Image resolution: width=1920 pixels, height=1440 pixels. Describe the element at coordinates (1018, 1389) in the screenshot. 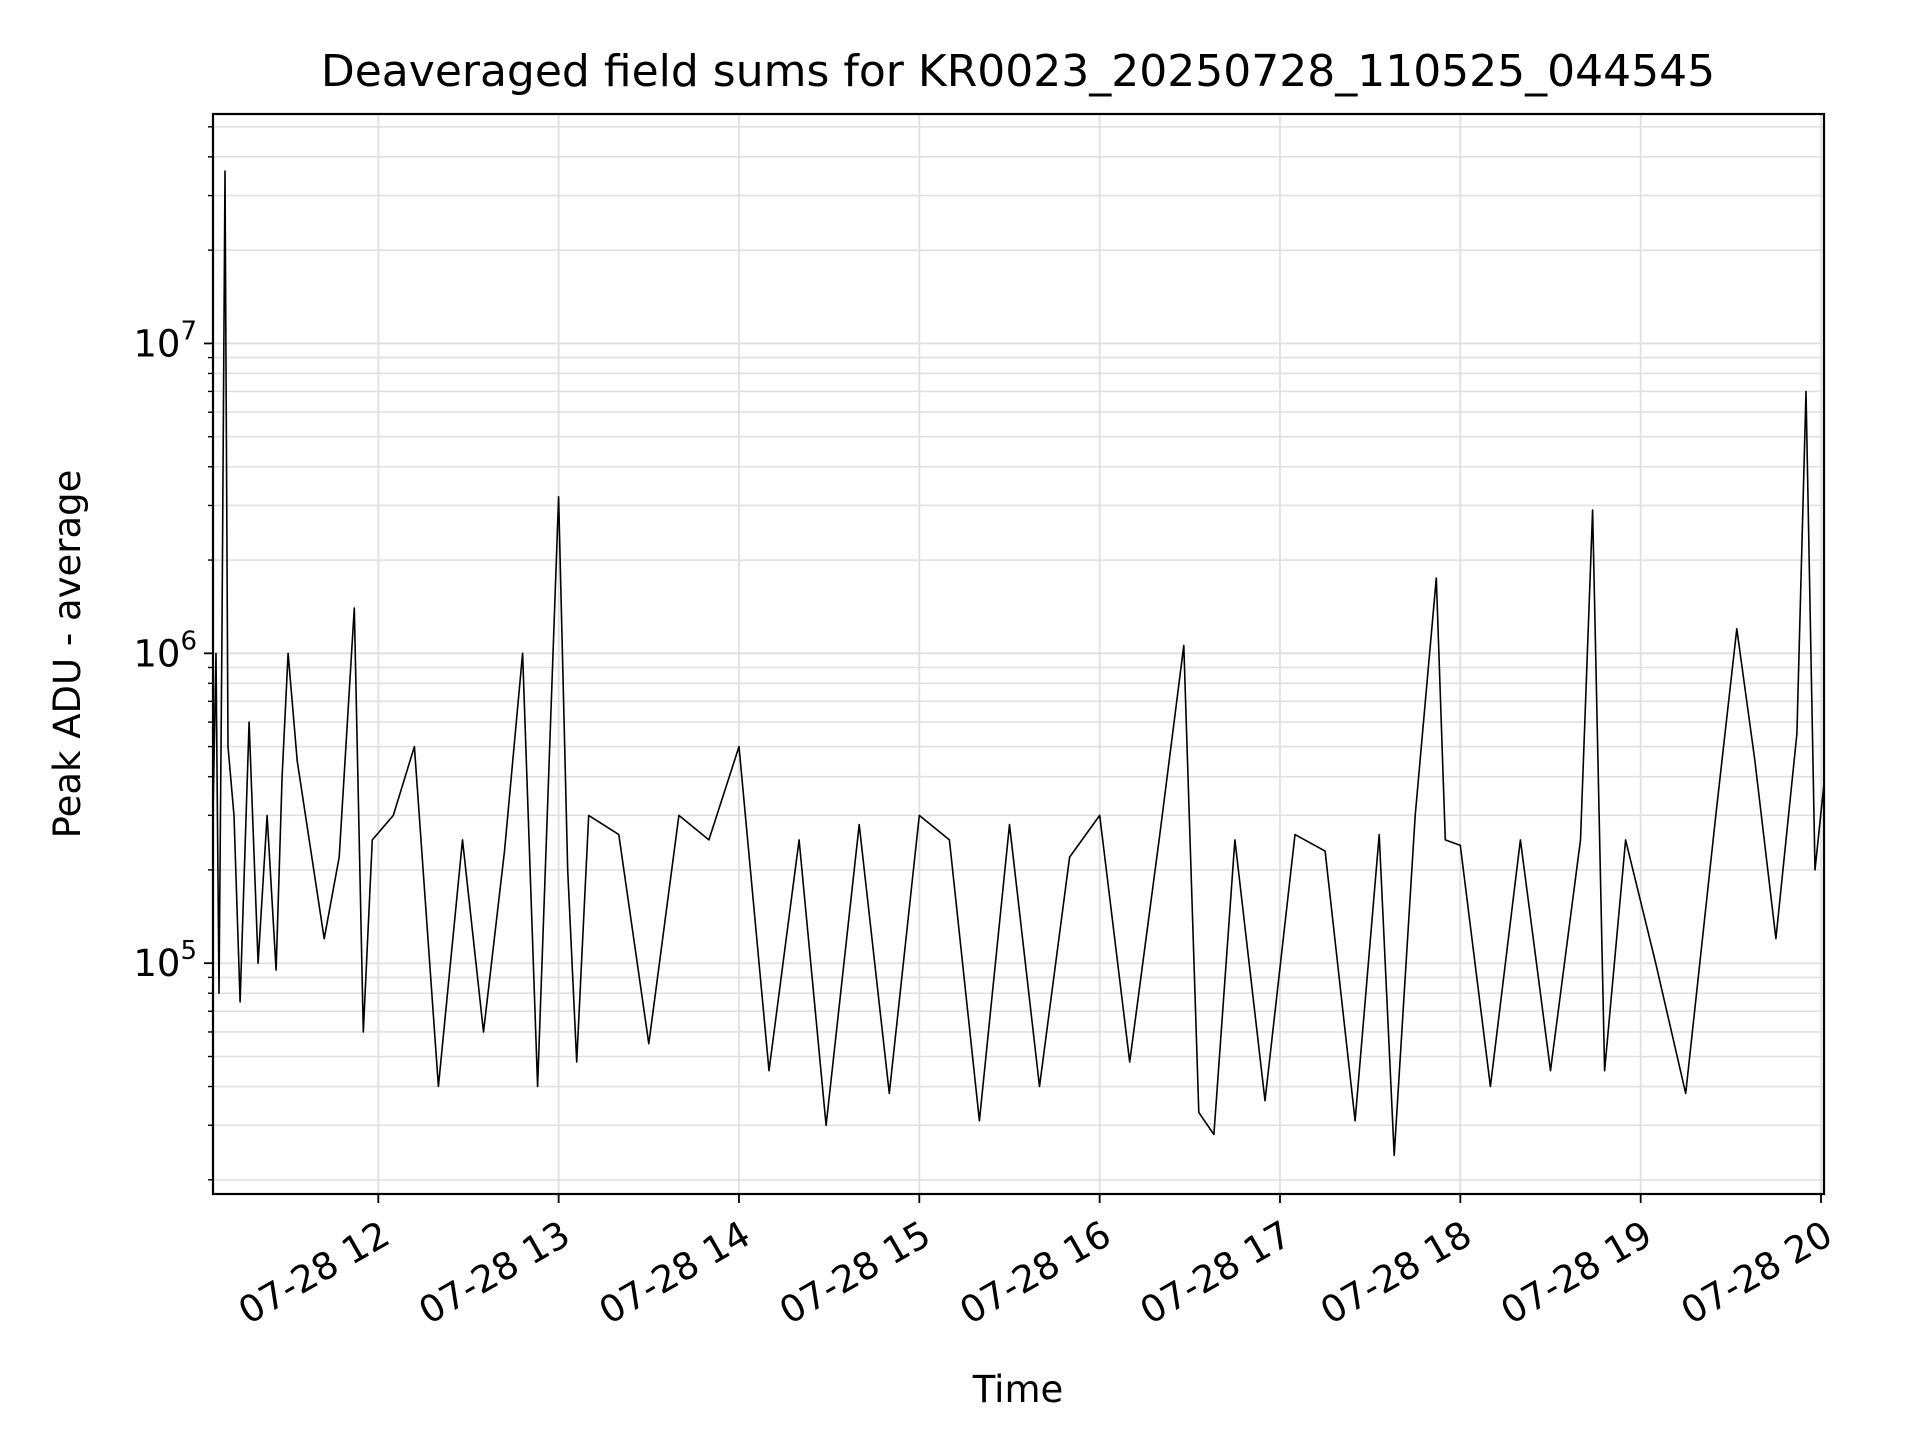

I see `x-axis-label: Time` at that location.